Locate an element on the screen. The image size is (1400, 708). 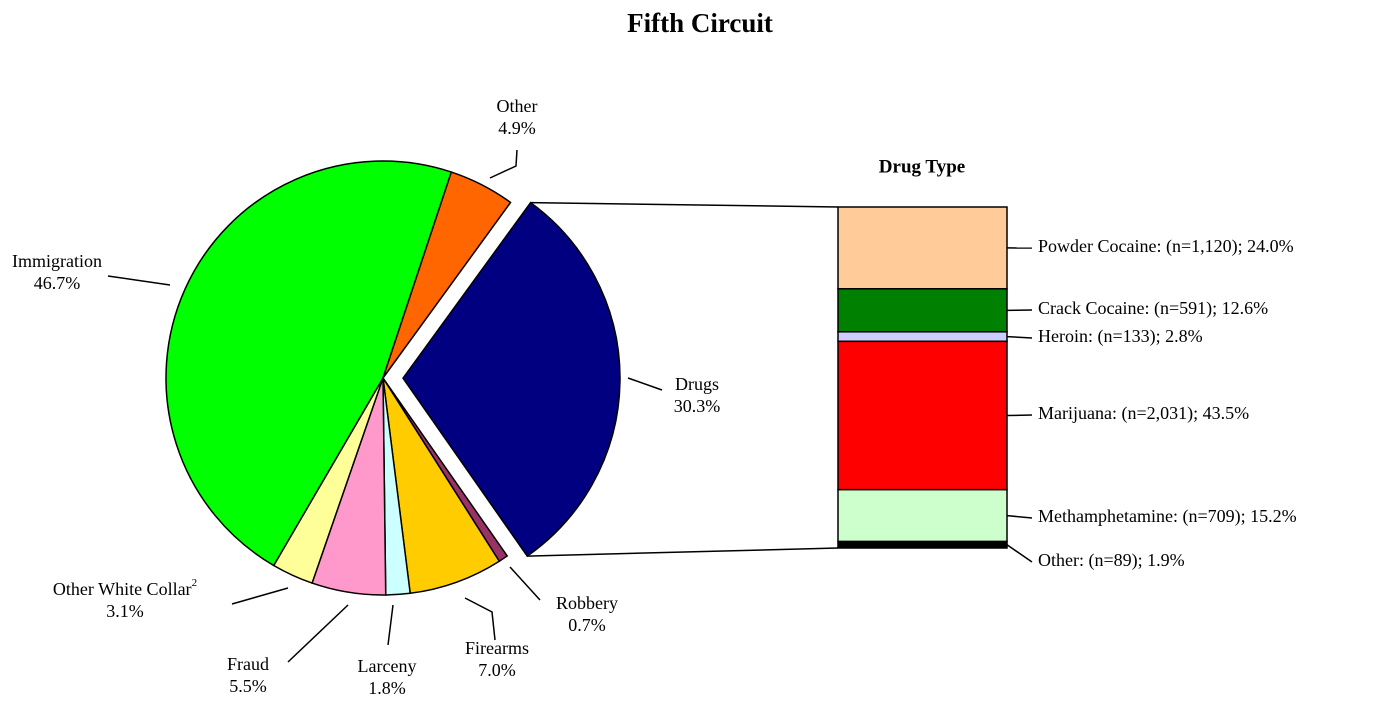
segment-label: Methamphetamine: (n=709); 15.2% is located at coordinates (1167, 516).